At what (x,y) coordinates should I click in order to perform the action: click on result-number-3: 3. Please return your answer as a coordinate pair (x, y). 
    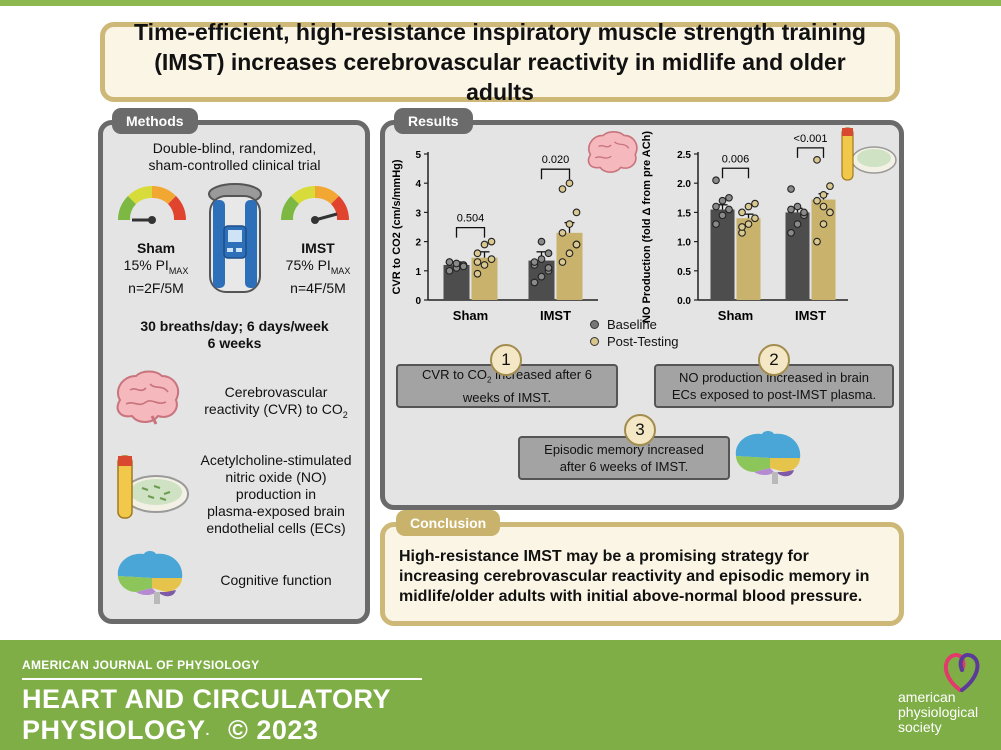
    Looking at the image, I should click on (640, 430).